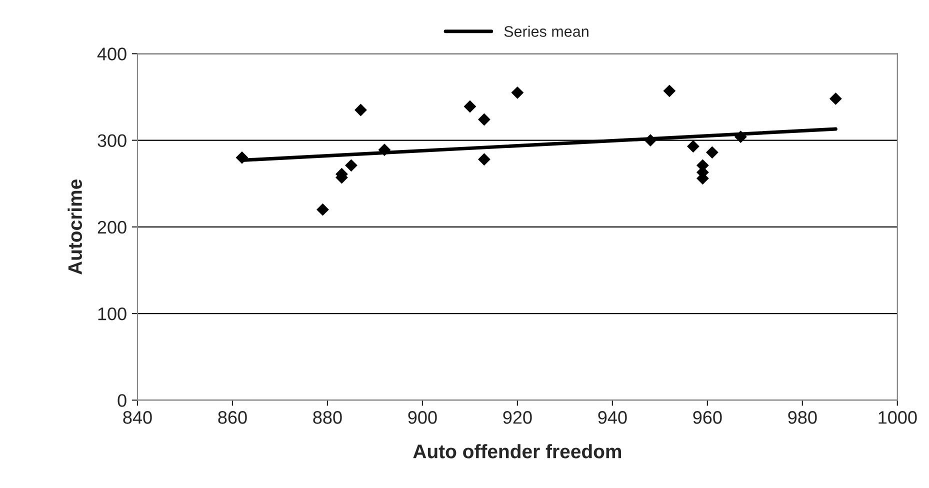 The width and height of the screenshot is (929, 488). What do you see at coordinates (112, 313) in the screenshot?
I see `y-tick-label: 100` at bounding box center [112, 313].